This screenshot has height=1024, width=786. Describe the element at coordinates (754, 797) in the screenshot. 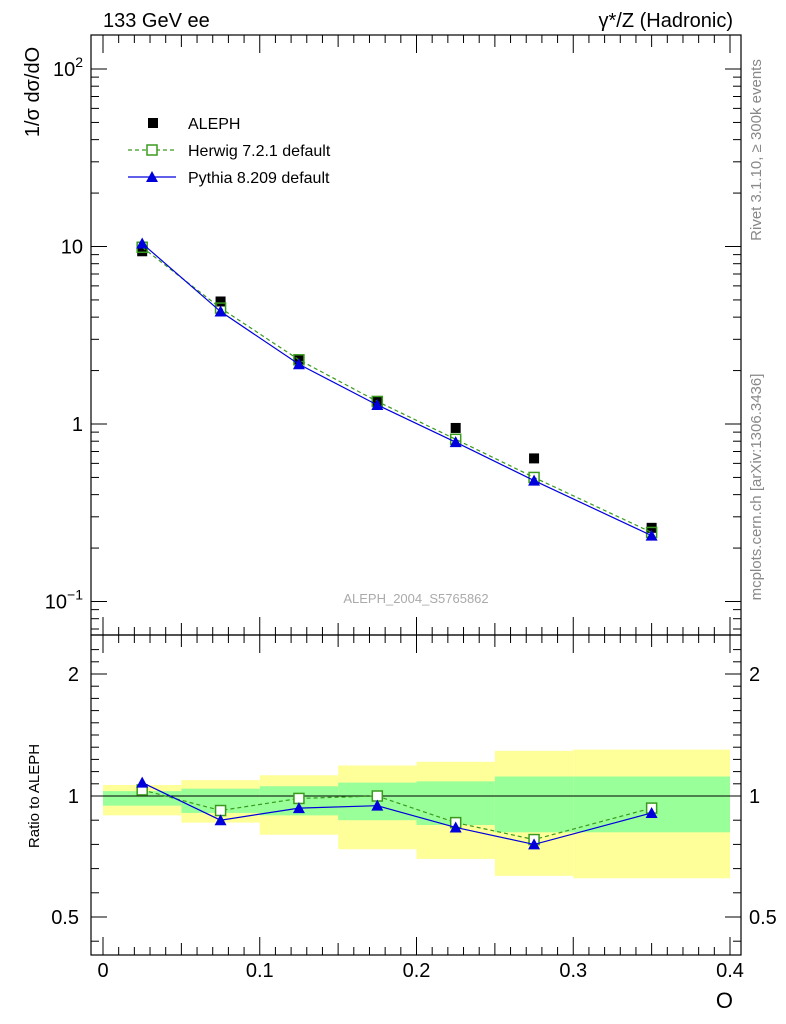

I see `ratio-y-tick-label-right: 1` at that location.